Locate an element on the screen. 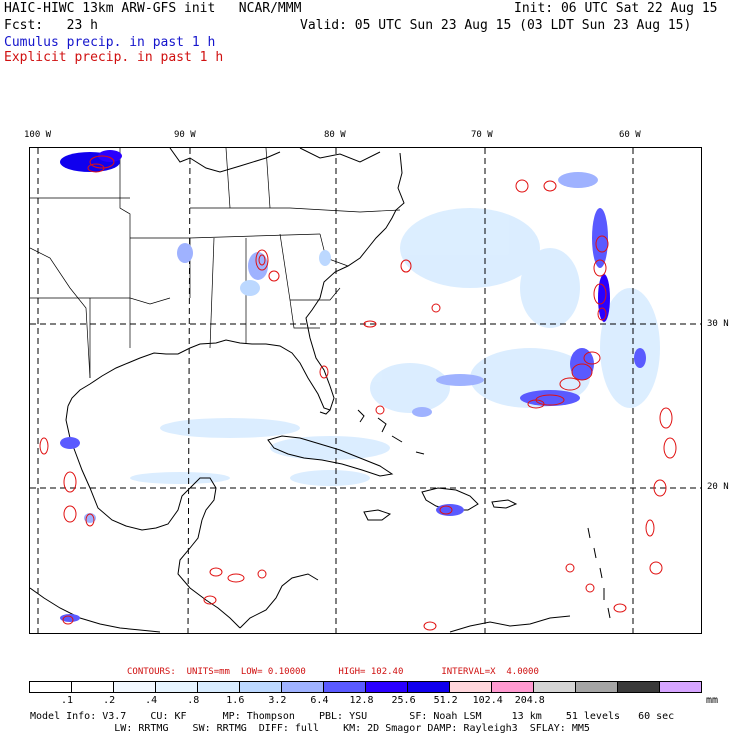 This screenshot has width=740, height=740. contours-interval: INTERVAL=X 4.0000 is located at coordinates (490, 672).